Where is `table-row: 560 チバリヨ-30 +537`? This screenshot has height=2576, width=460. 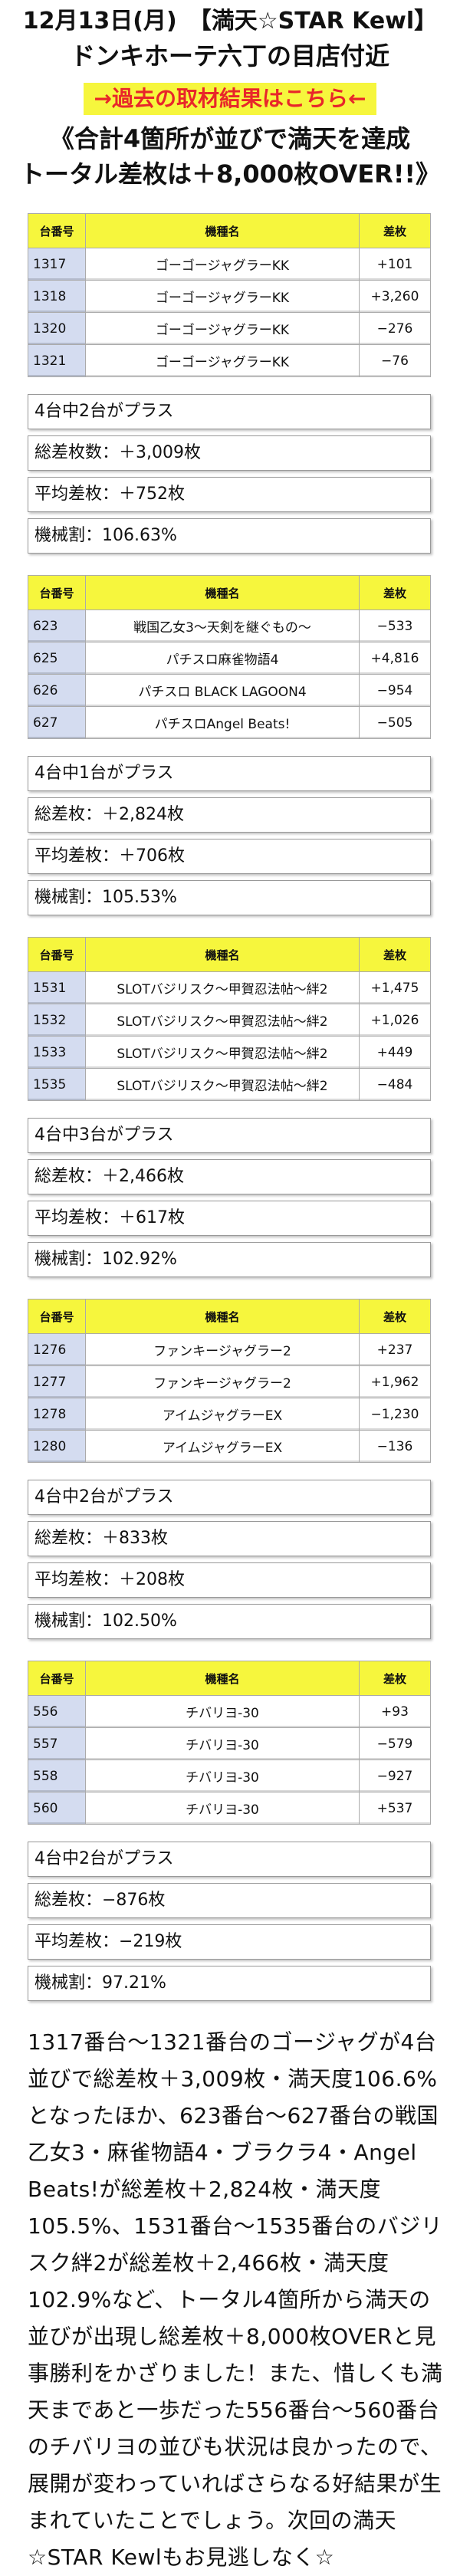
table-row: 560 チバリヨ-30 +537 is located at coordinates (229, 1809).